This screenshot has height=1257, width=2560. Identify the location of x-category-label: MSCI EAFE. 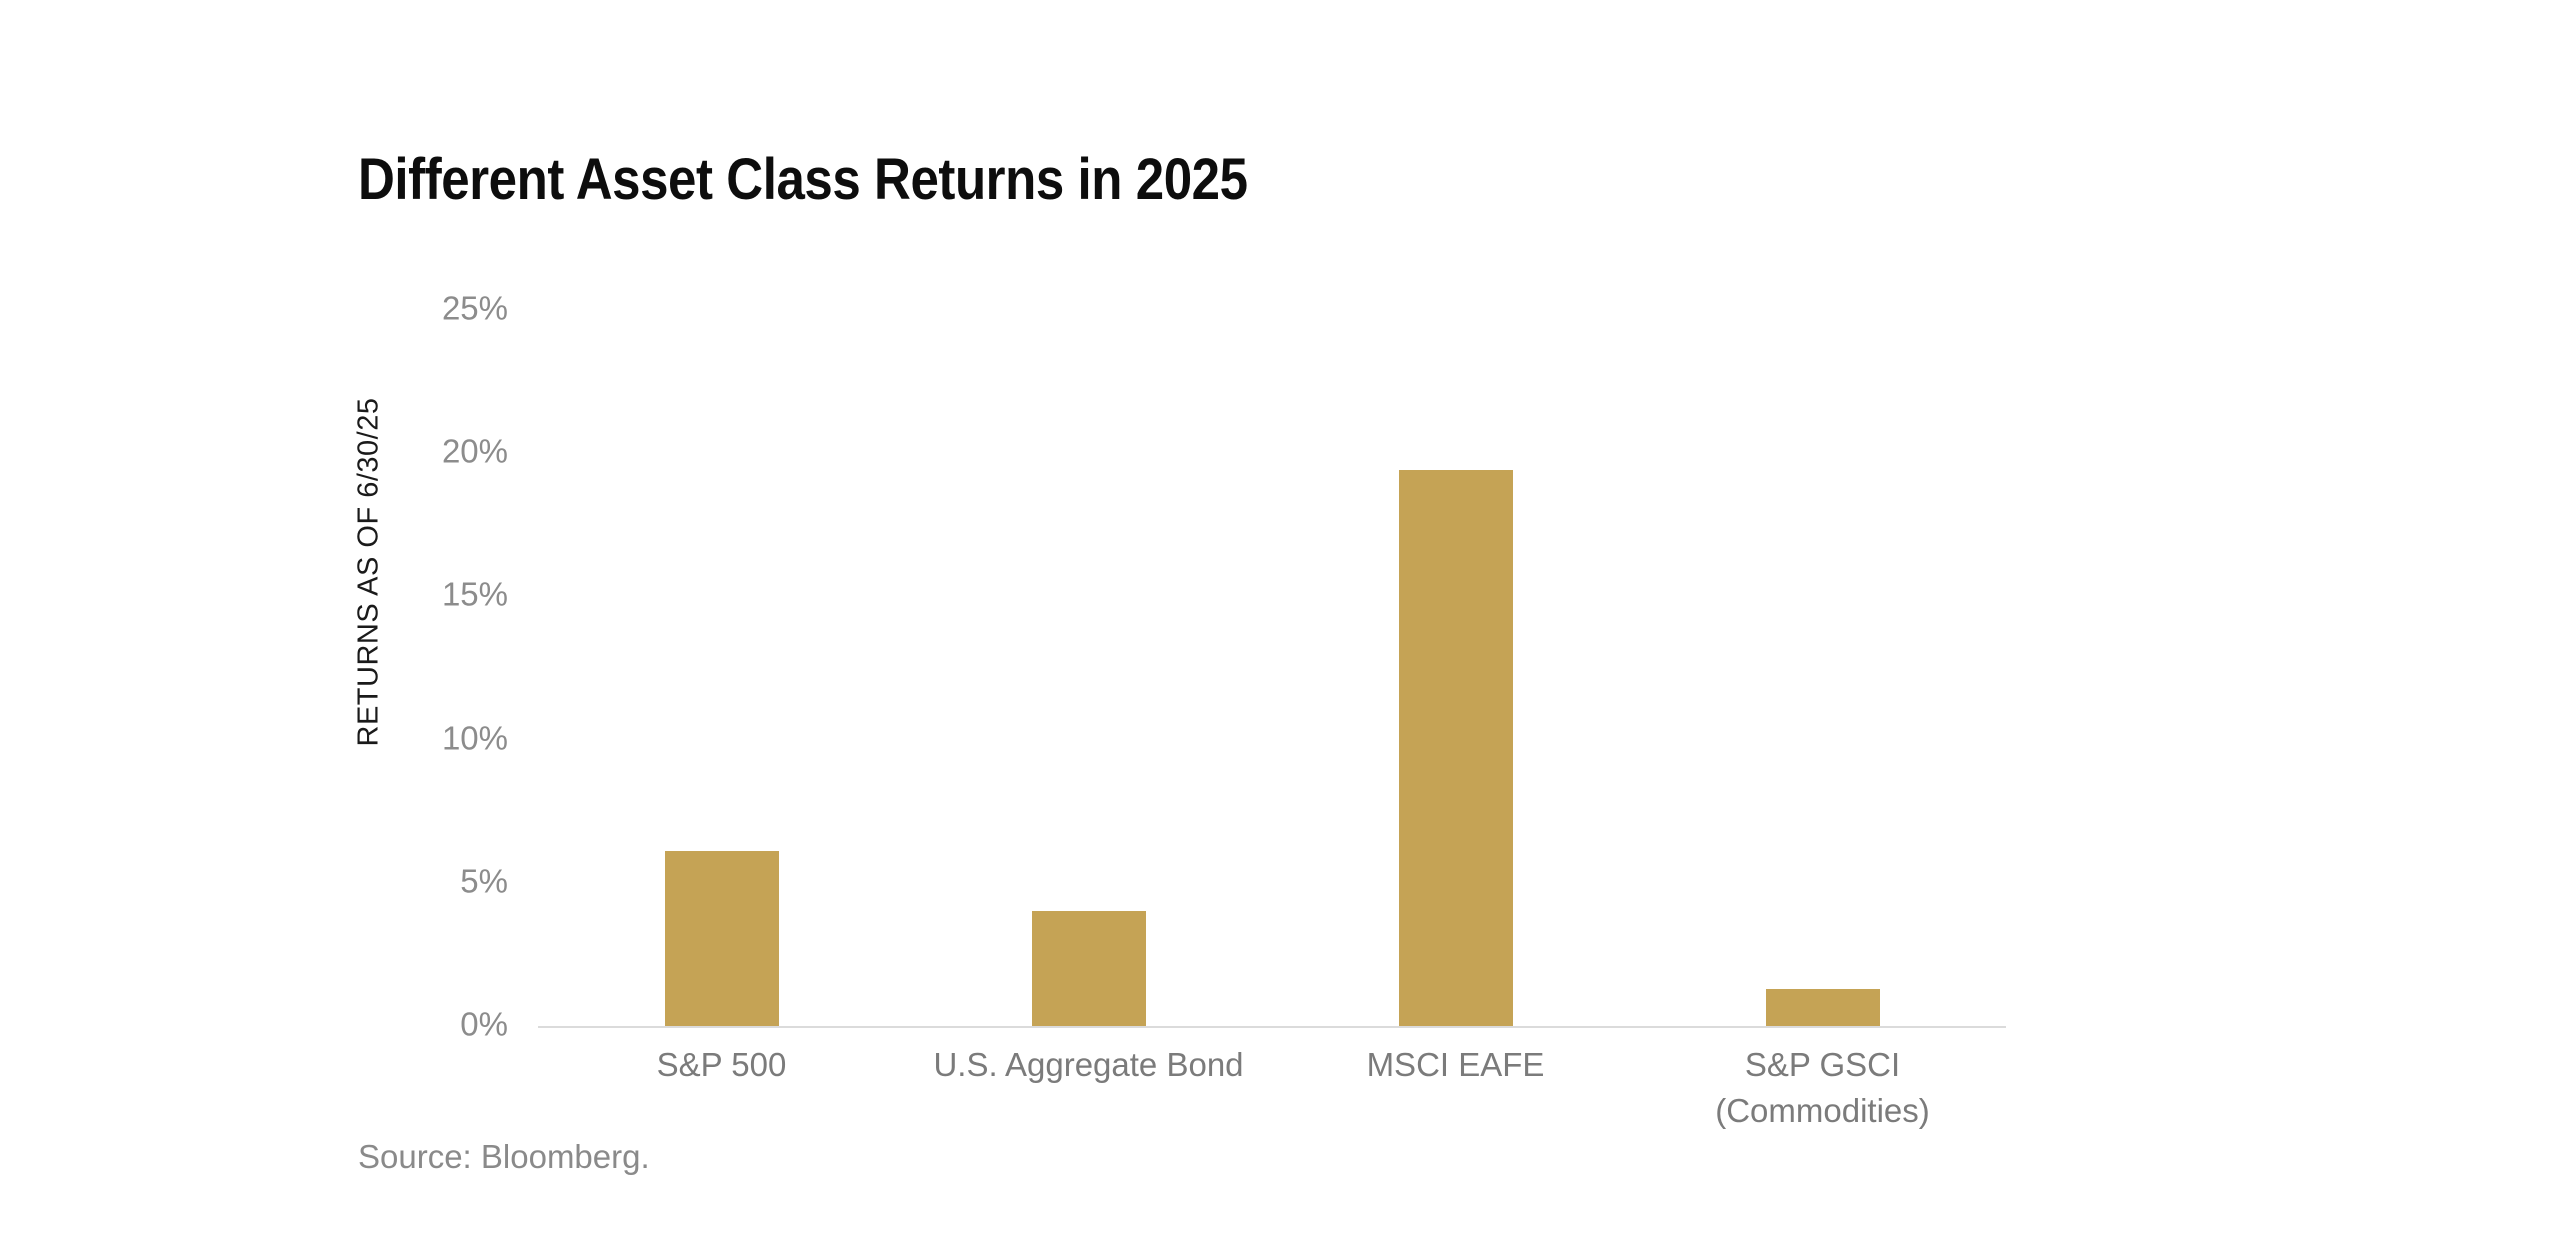
(1455, 1064).